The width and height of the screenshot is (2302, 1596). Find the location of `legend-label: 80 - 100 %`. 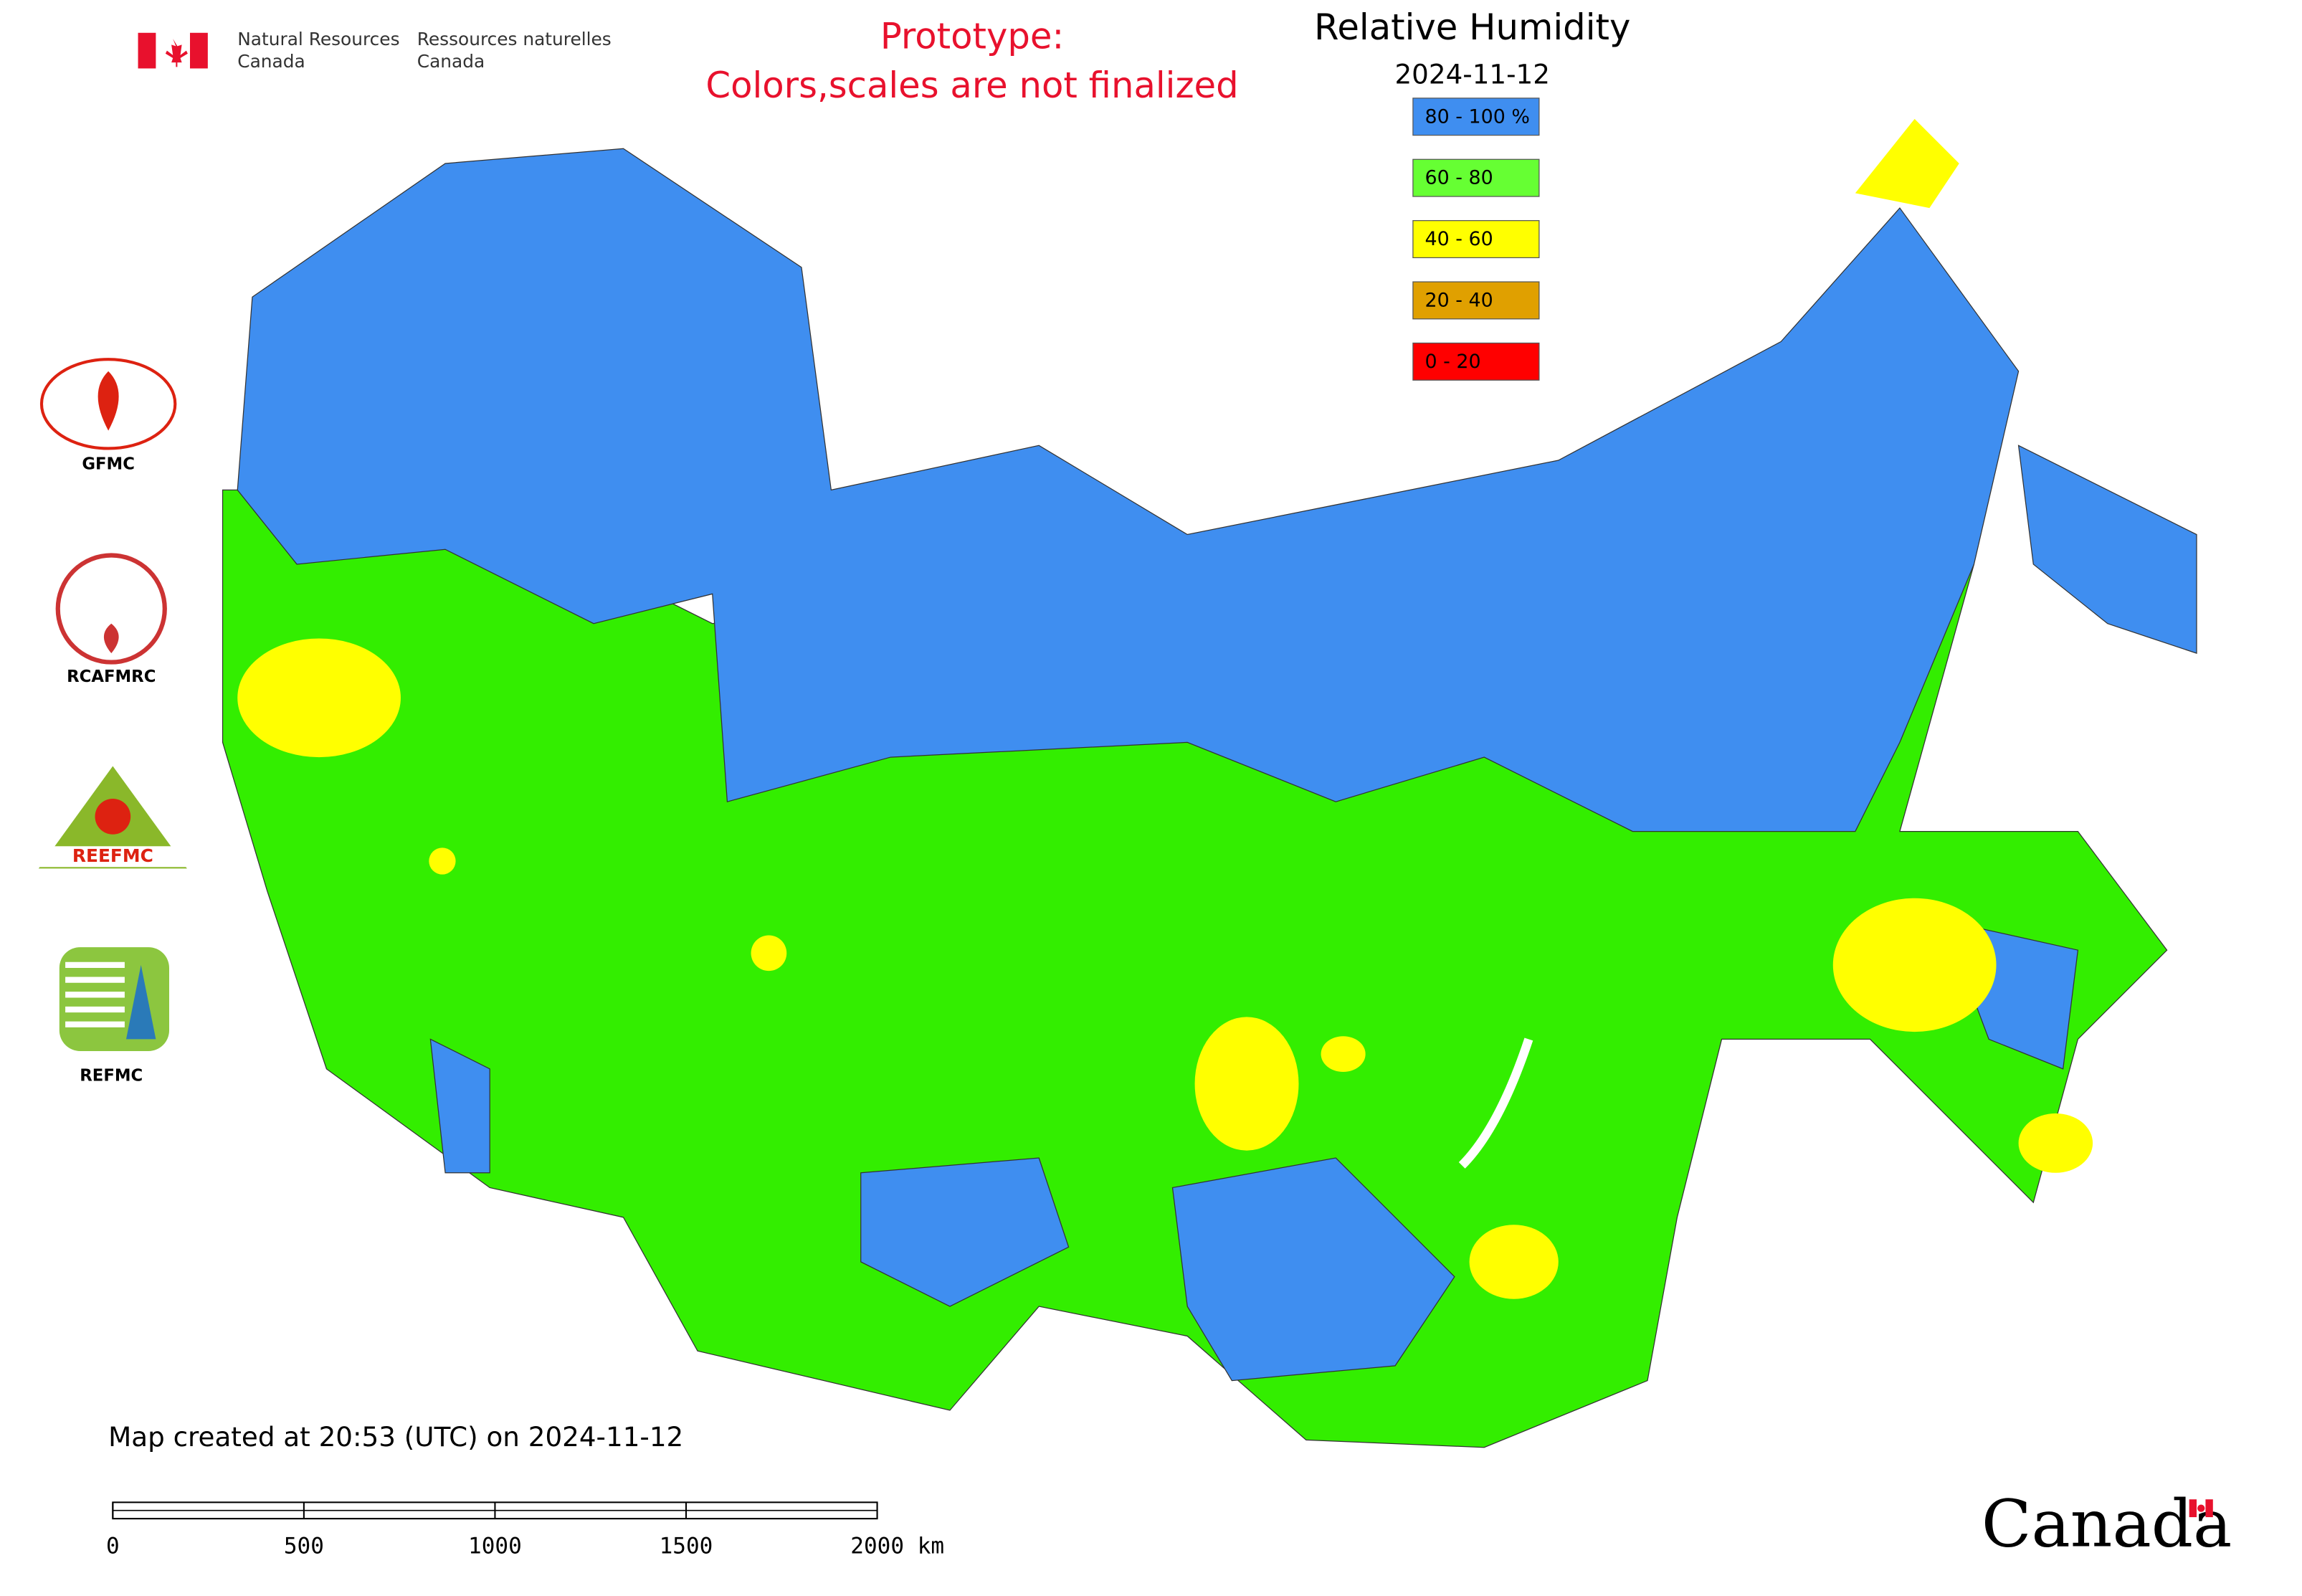

legend-label: 80 - 100 % is located at coordinates (1477, 116).